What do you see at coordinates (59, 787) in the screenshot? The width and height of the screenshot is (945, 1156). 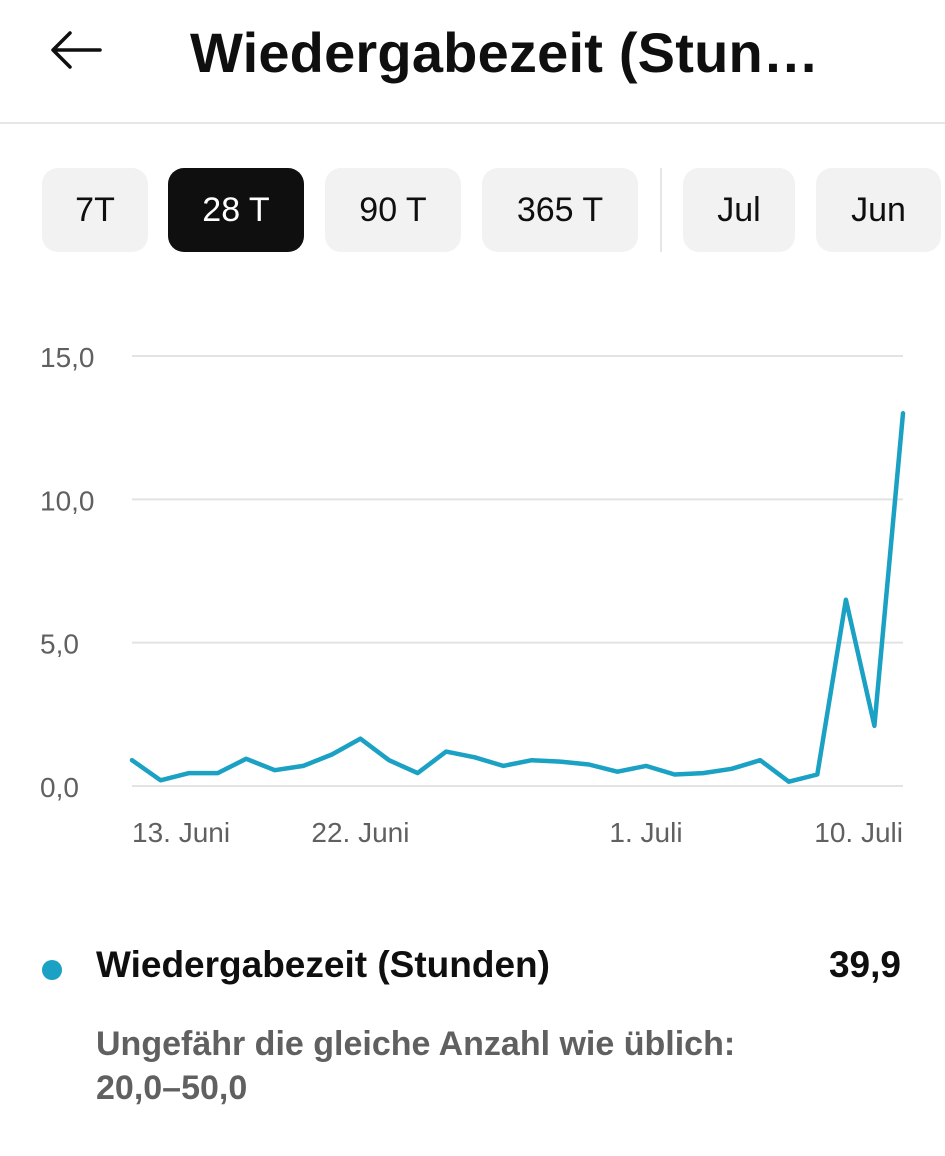 I see `y-tick-label: 0,0` at bounding box center [59, 787].